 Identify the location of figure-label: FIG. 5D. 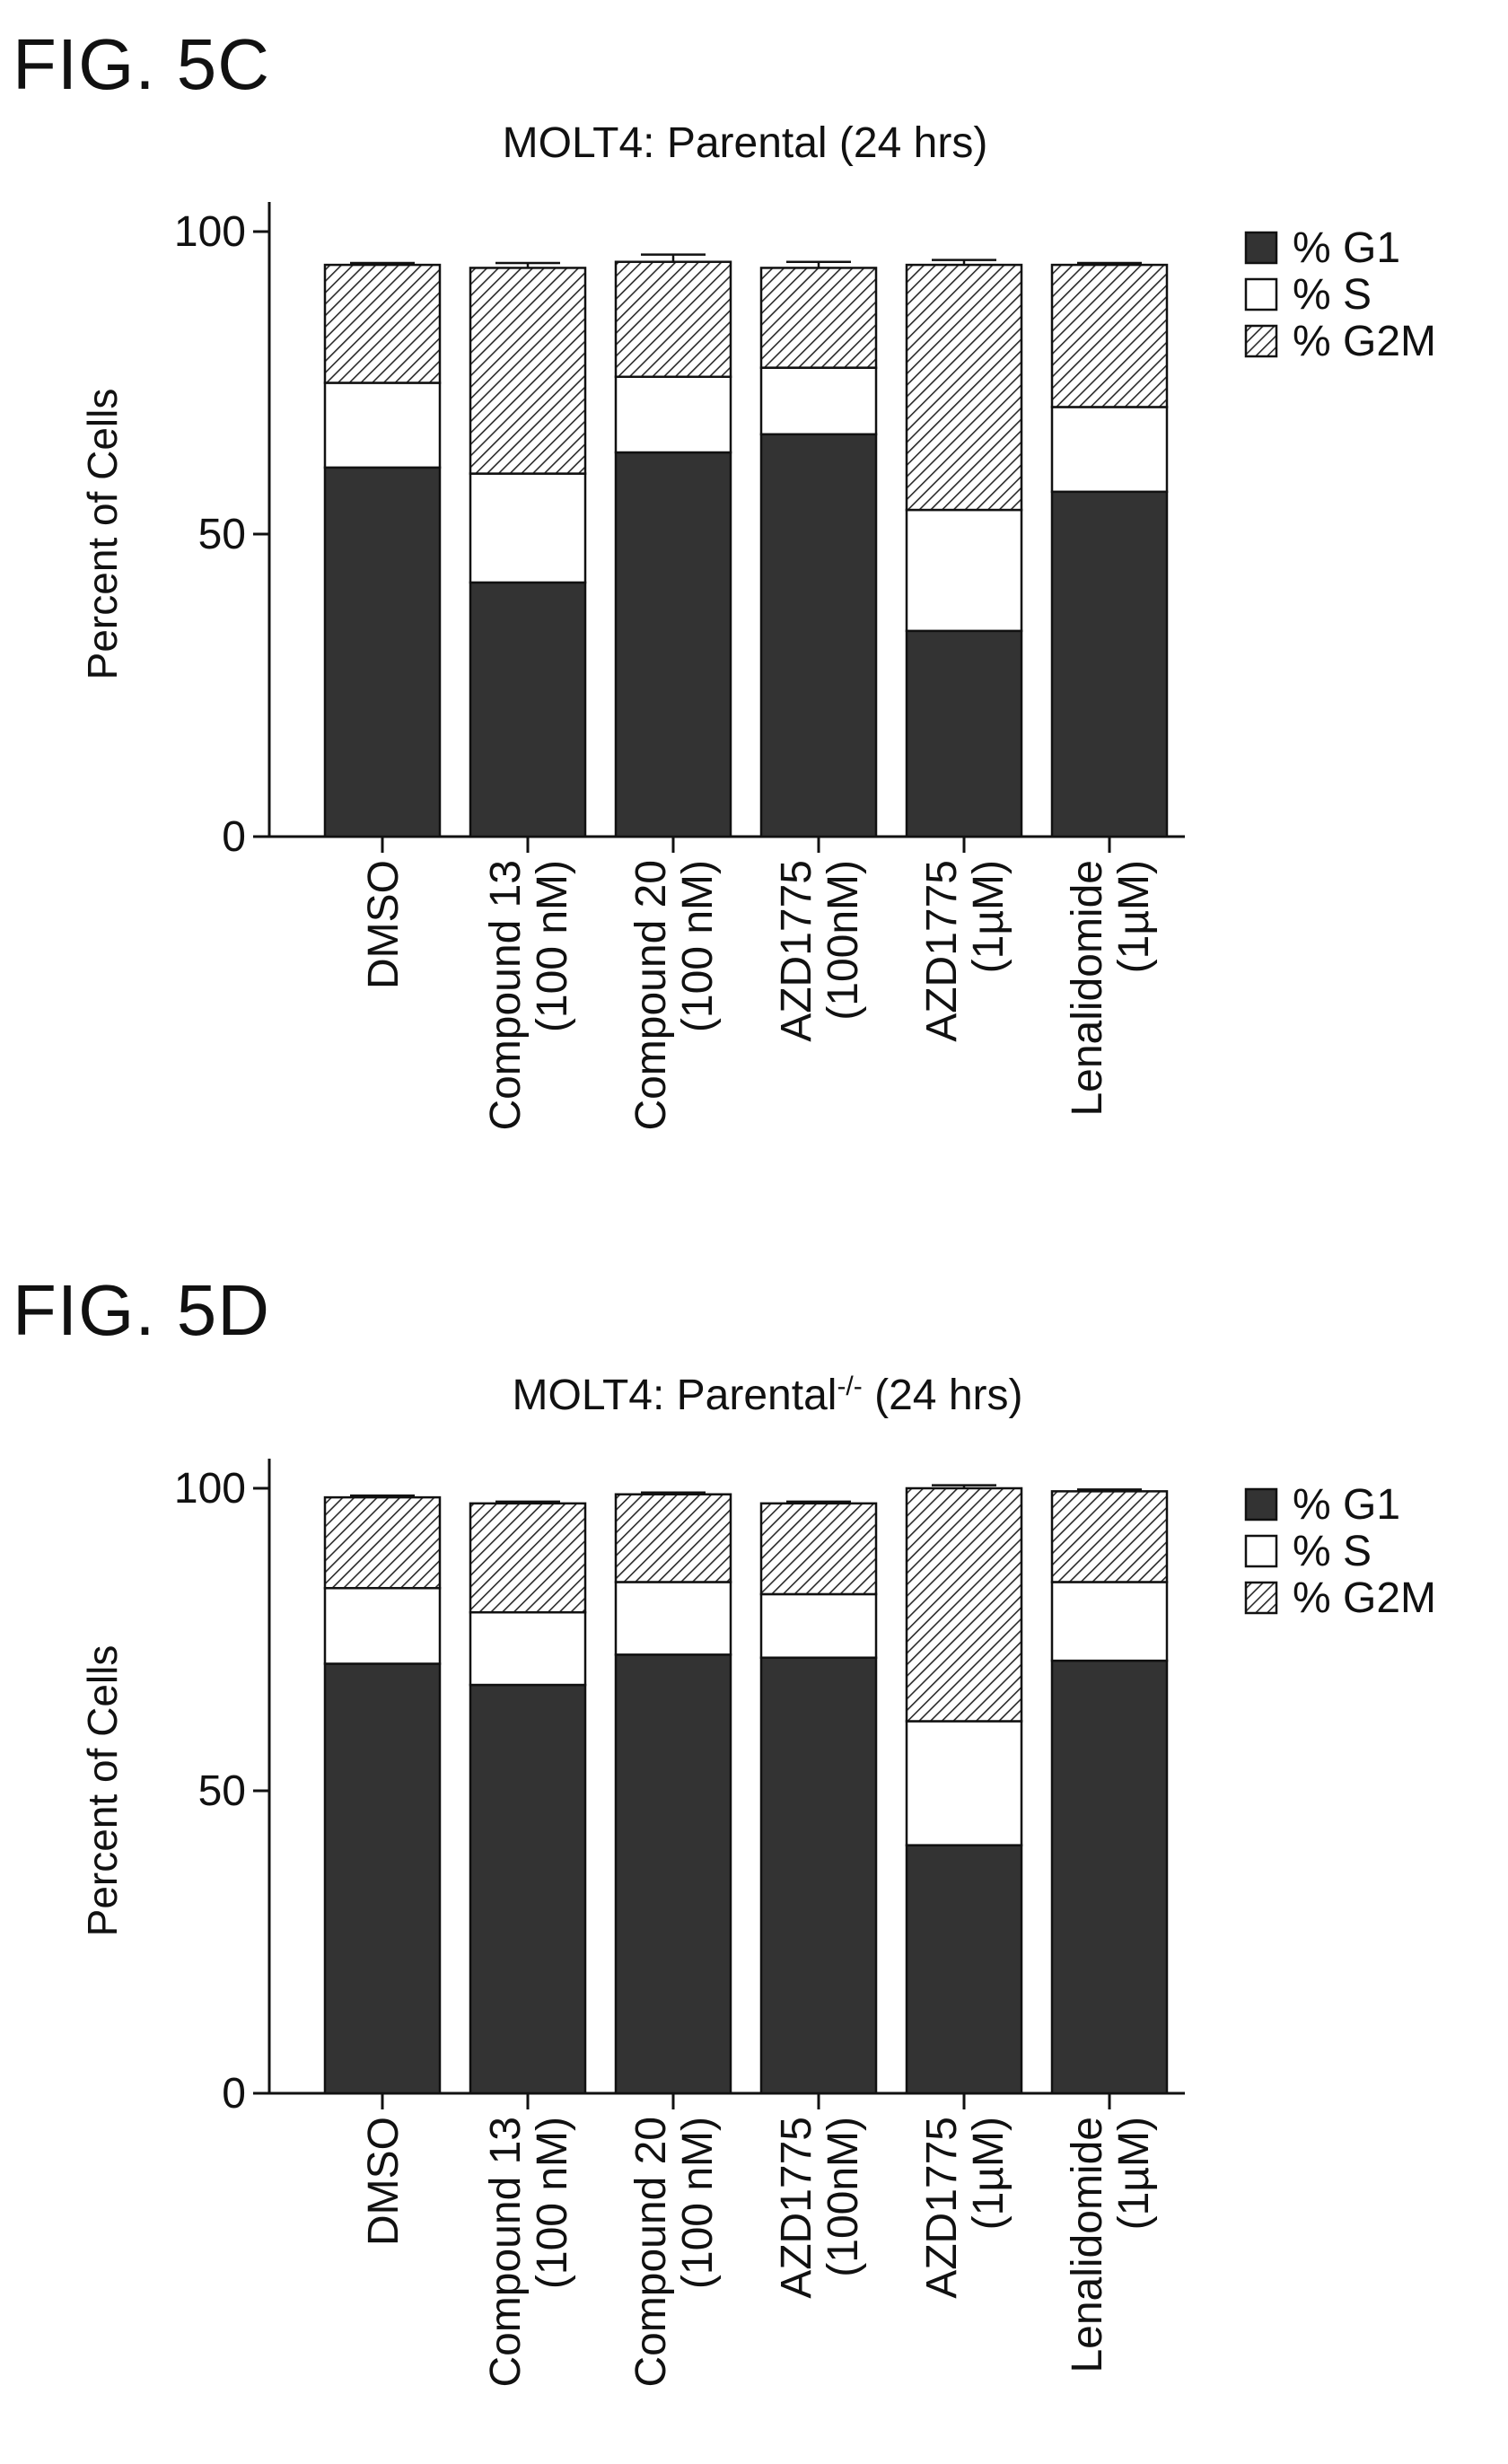
(142, 1310).